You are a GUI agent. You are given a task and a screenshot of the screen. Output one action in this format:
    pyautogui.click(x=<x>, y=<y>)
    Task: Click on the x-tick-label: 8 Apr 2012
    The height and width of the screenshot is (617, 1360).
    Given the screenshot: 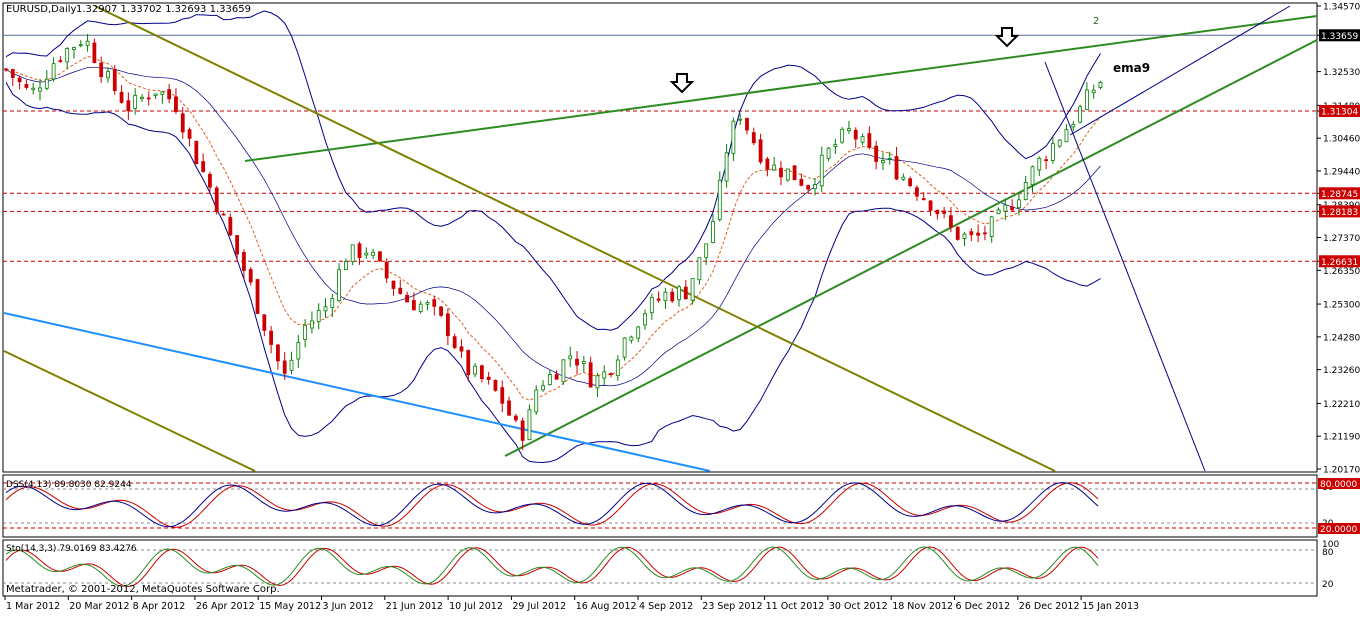 What is the action you would take?
    pyautogui.click(x=159, y=606)
    